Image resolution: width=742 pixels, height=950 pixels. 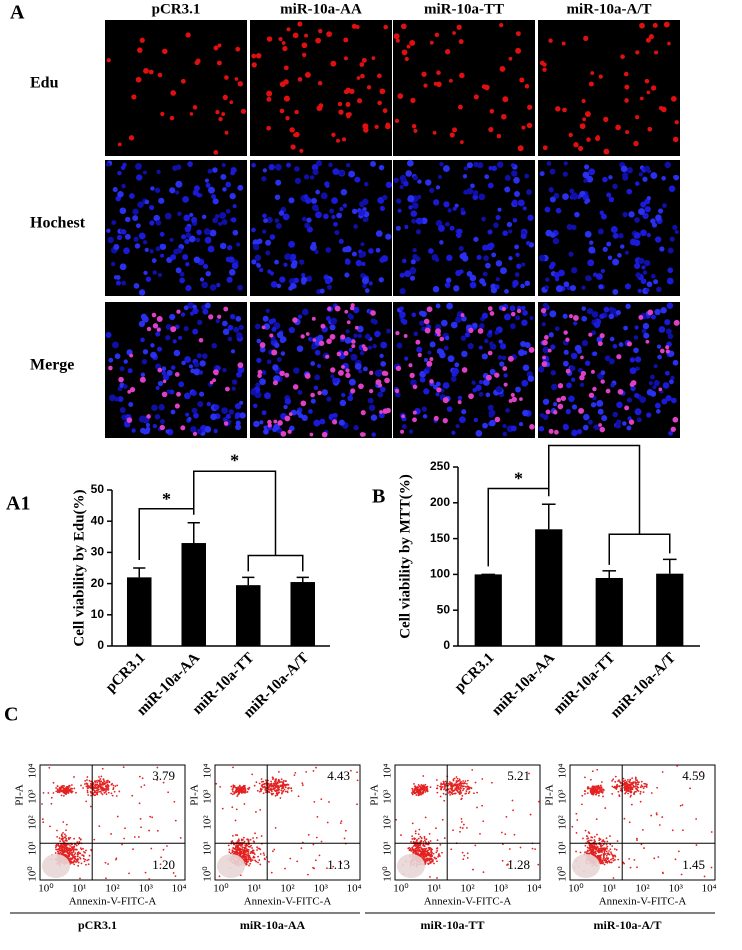 What do you see at coordinates (464, 88) in the screenshot?
I see `micrograph` at bounding box center [464, 88].